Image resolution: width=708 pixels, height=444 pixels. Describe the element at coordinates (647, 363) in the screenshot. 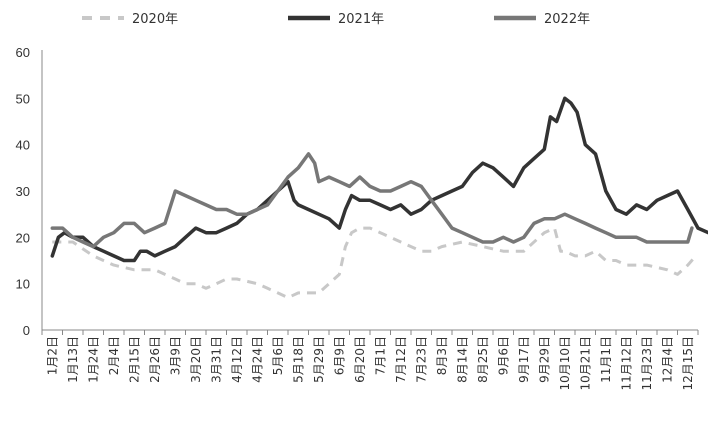

I see `x-tick-label: 11月23日` at that location.